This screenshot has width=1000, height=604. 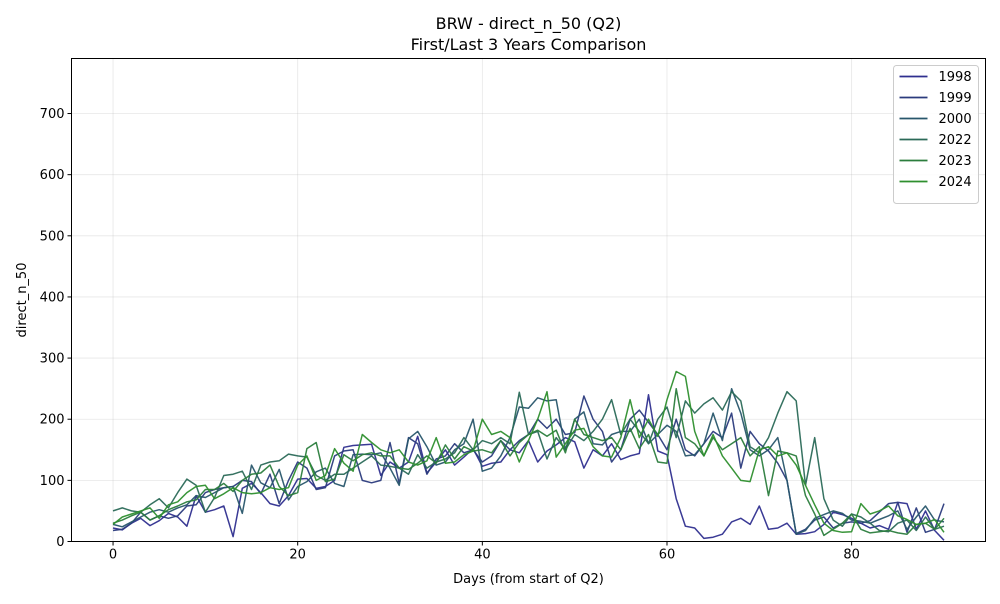 I want to click on y-tick-label: 200, so click(x=52, y=420).